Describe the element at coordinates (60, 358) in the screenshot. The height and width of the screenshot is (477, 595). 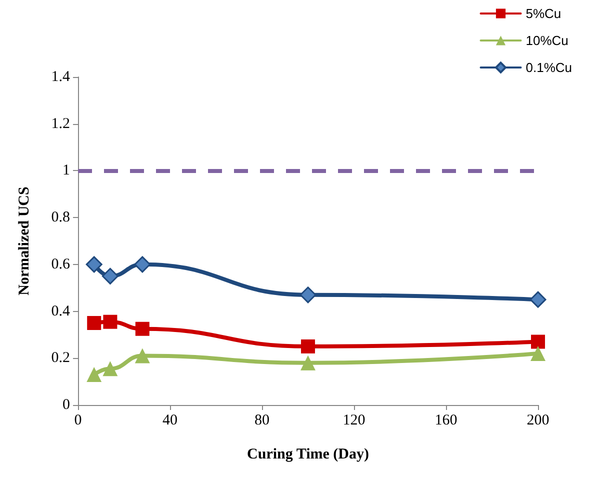
I see `y-tick-label: 0.2` at that location.